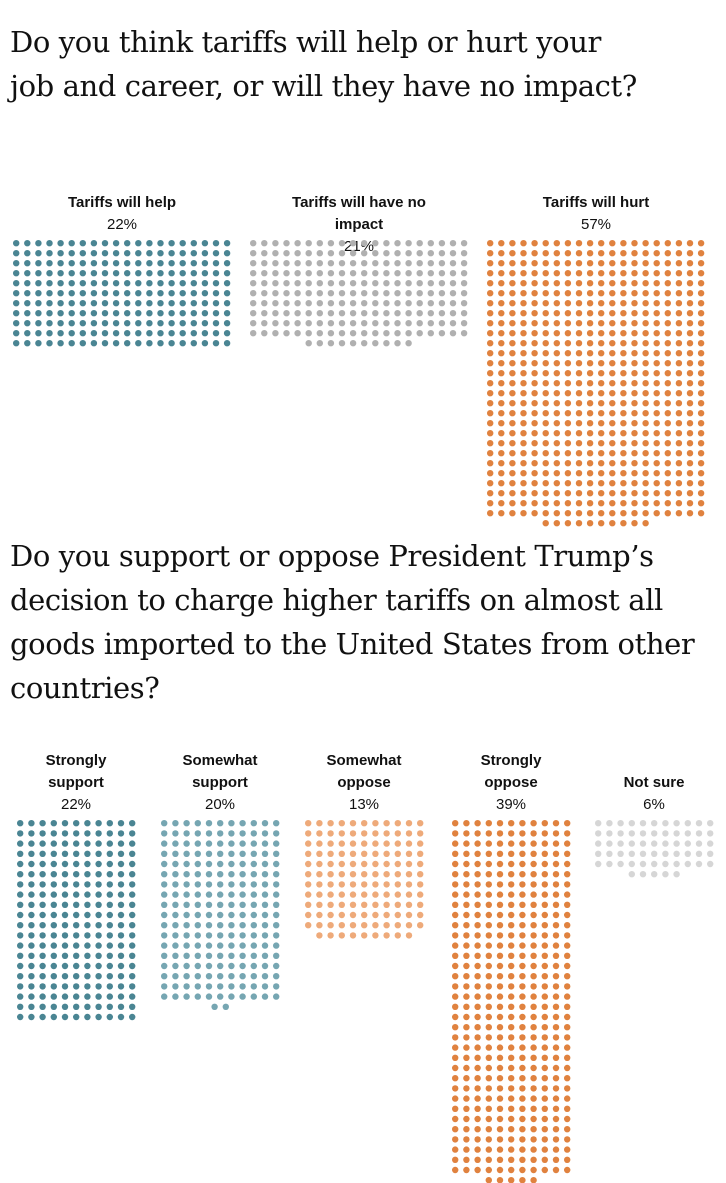 This screenshot has width=726, height=1183. What do you see at coordinates (364, 804) in the screenshot?
I see `value-label: 13%` at bounding box center [364, 804].